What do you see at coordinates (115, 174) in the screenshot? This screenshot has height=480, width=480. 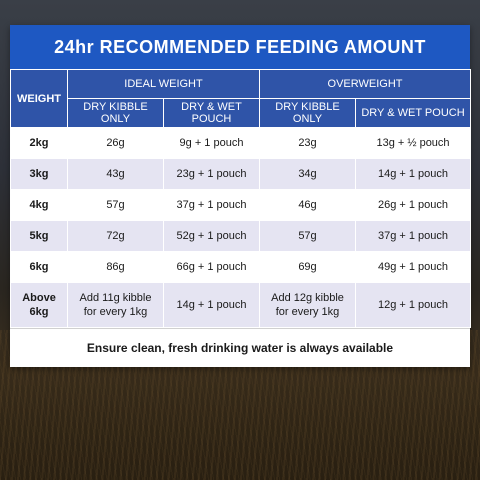 I see `ideal-dry-cell: 43g` at bounding box center [115, 174].